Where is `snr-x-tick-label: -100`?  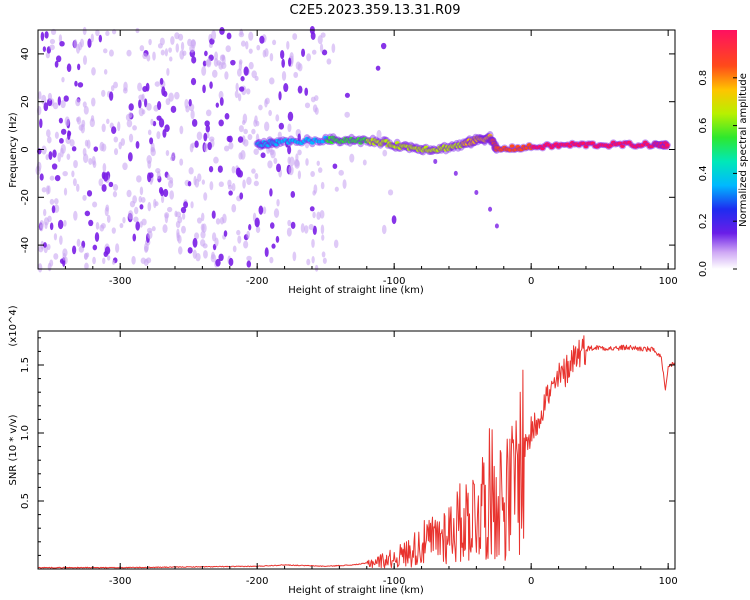 snr-x-tick-label: -100 is located at coordinates (394, 581).